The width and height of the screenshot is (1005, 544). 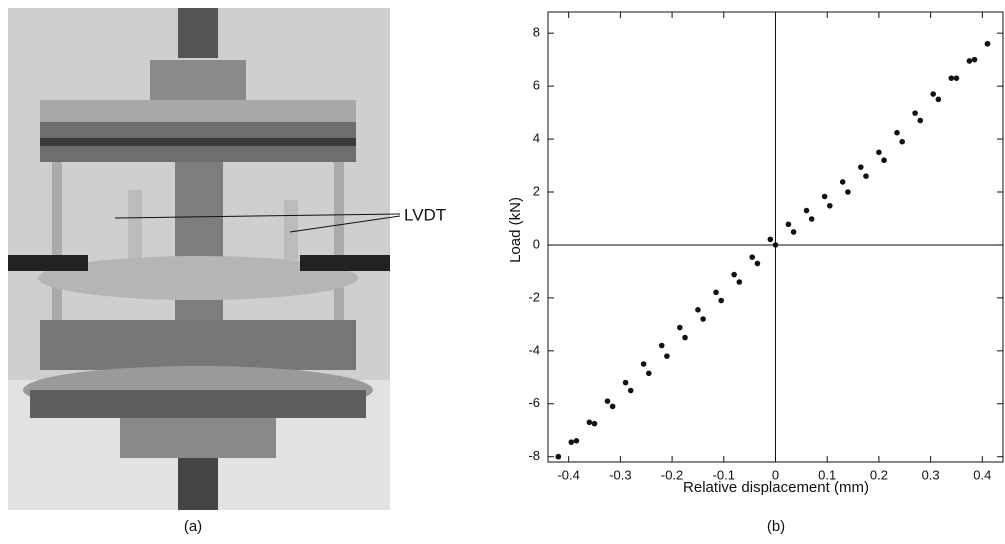 What do you see at coordinates (536, 243) in the screenshot?
I see `y-tick-label: 0` at bounding box center [536, 243].